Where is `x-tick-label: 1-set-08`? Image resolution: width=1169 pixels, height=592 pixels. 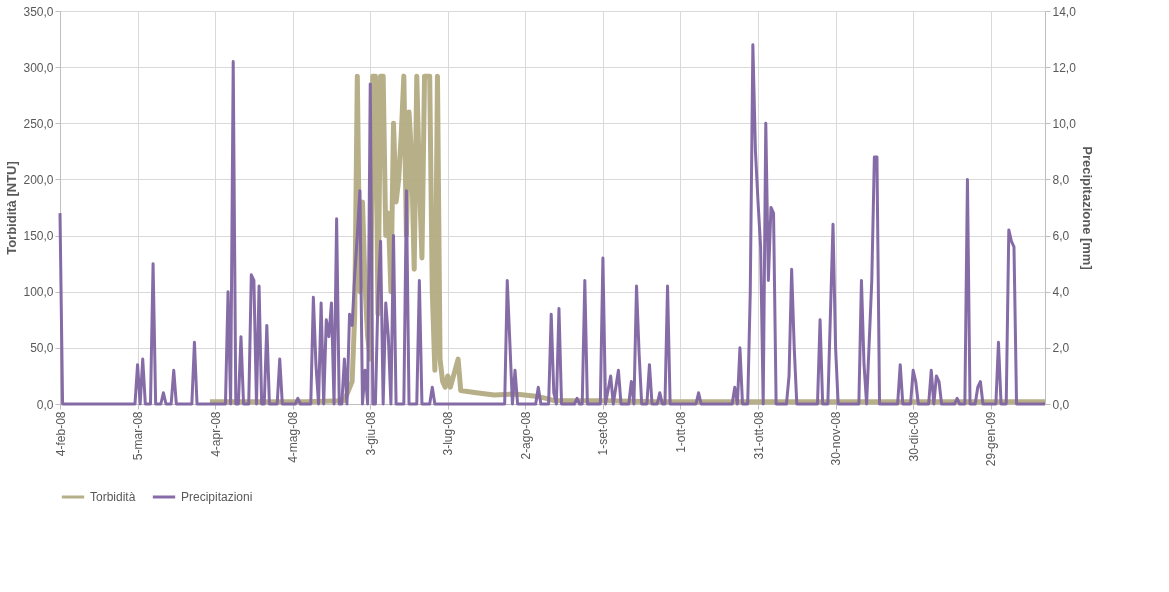
x-tick-label: 1-set-08 is located at coordinates (603, 433).